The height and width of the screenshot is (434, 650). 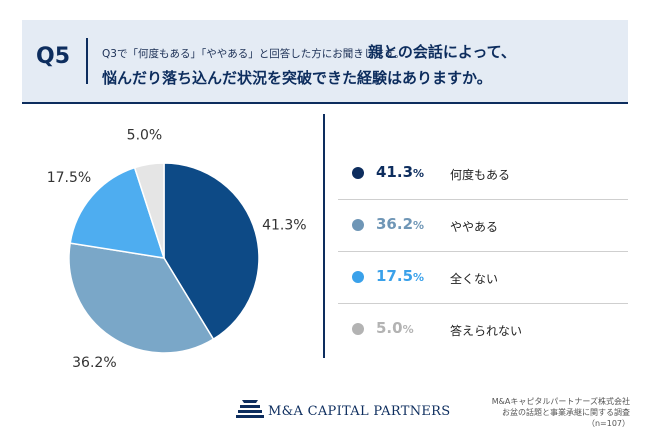 I want to click on legend-row-4: 5.0% 答えられない, so click(x=483, y=329).